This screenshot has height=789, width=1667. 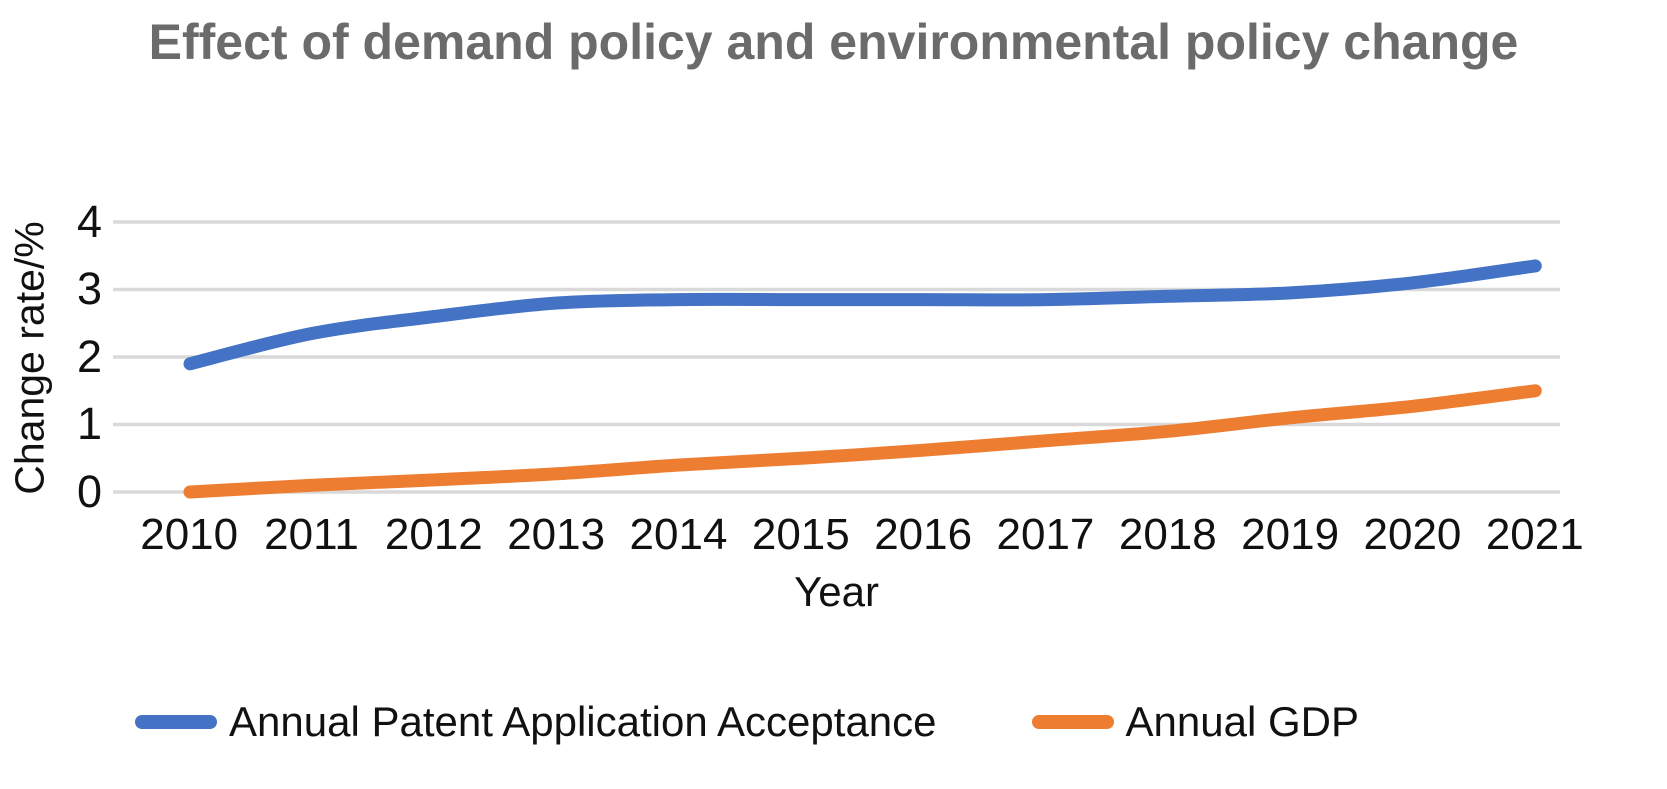 I want to click on x-tick: 2016, so click(x=923, y=534).